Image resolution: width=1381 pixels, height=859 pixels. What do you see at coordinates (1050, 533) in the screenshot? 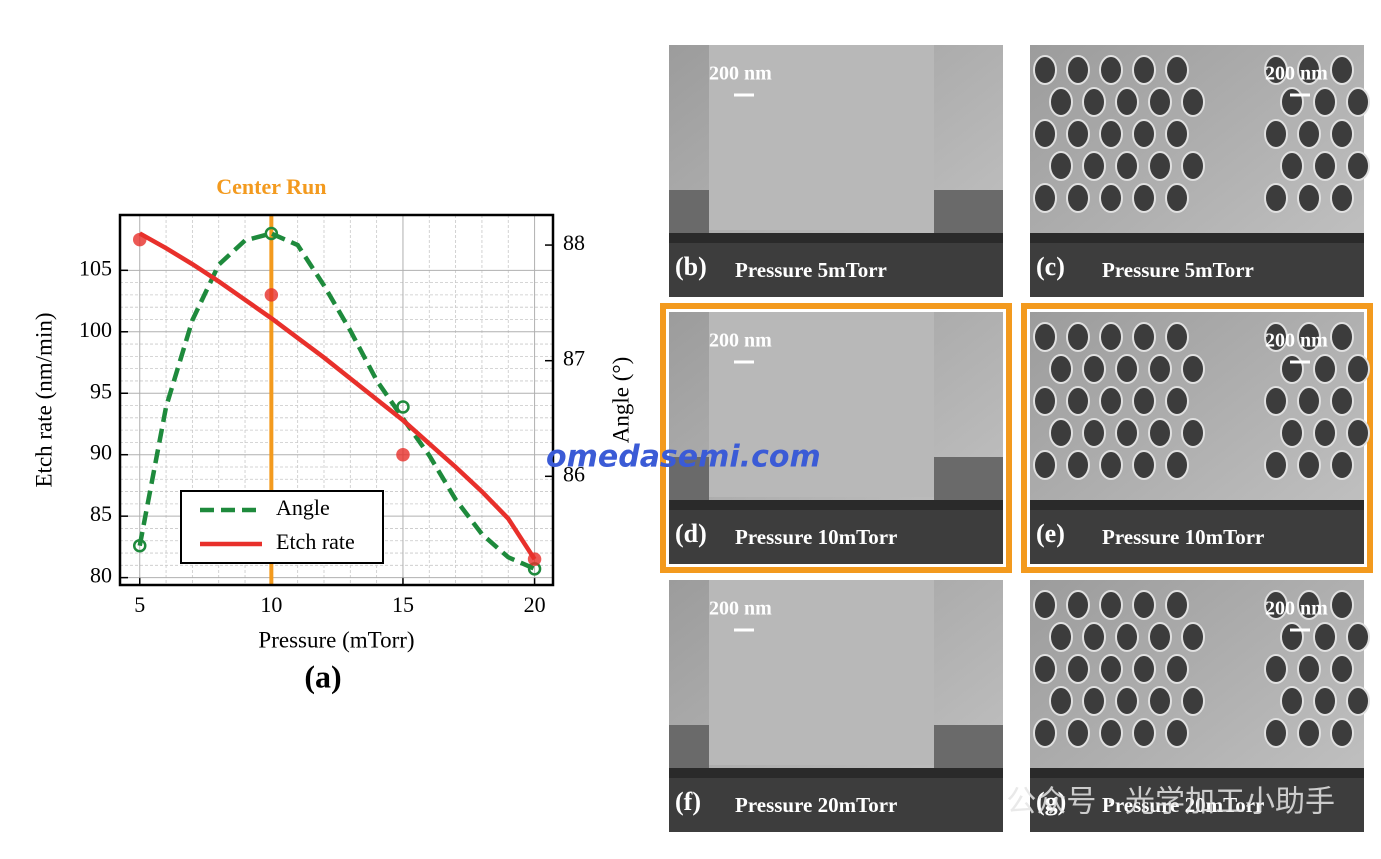
I see `panel-letter: (e)` at bounding box center [1050, 533].